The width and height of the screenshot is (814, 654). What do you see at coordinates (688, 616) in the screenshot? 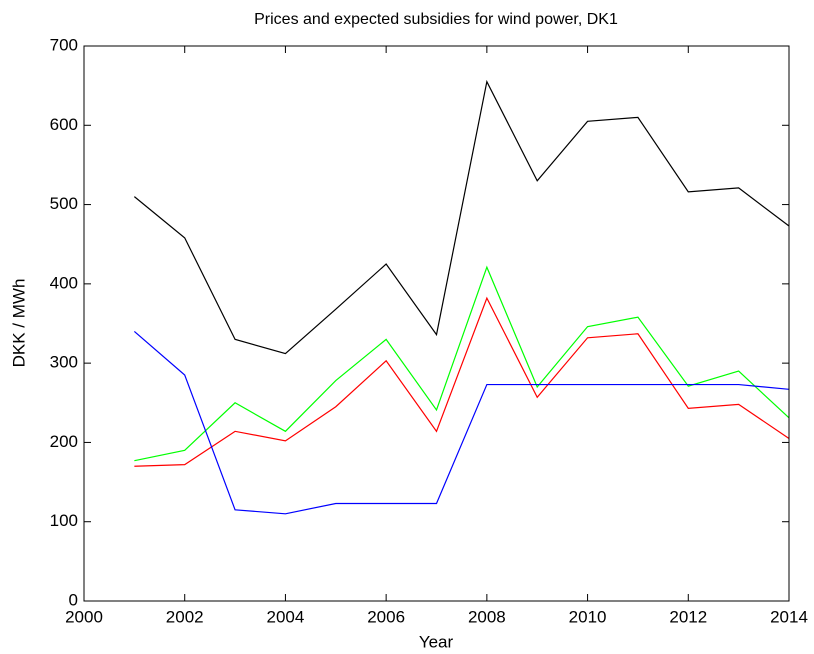
I see `x-tick-label: 2012` at bounding box center [688, 616].